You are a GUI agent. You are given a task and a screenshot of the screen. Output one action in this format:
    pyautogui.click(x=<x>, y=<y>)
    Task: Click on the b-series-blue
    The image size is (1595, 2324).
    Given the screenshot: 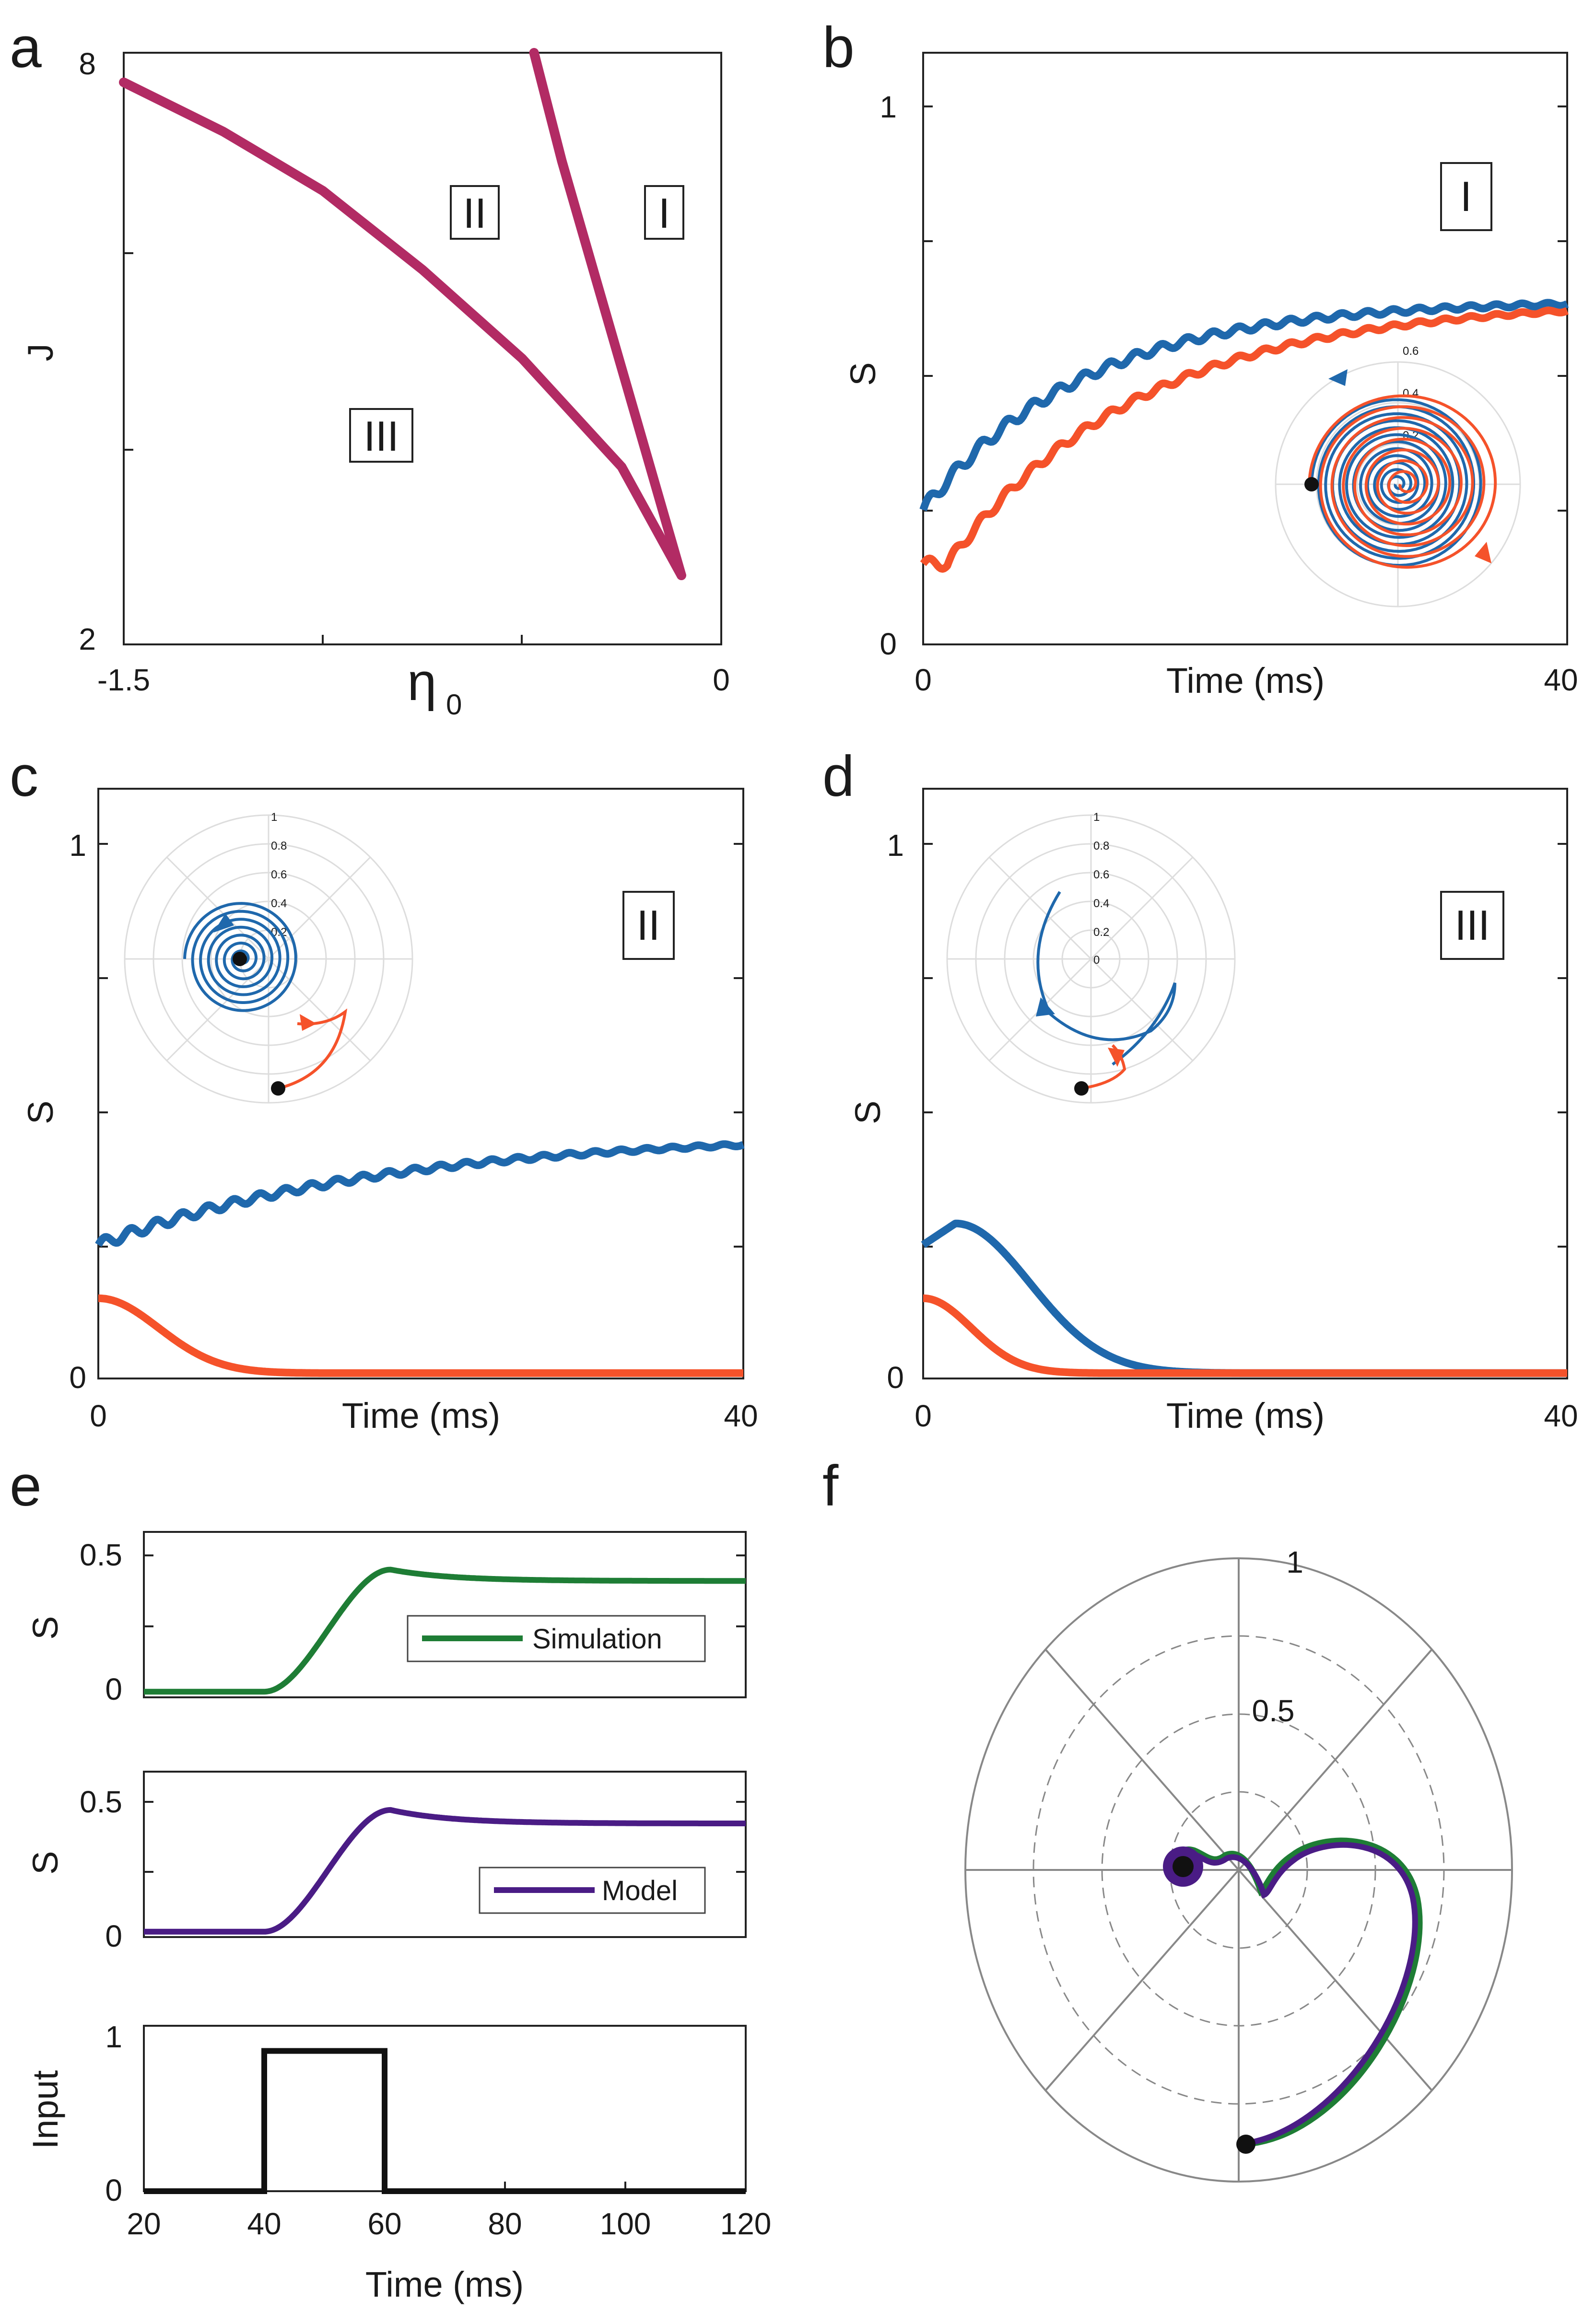 What is the action you would take?
    pyautogui.click(x=1244, y=406)
    